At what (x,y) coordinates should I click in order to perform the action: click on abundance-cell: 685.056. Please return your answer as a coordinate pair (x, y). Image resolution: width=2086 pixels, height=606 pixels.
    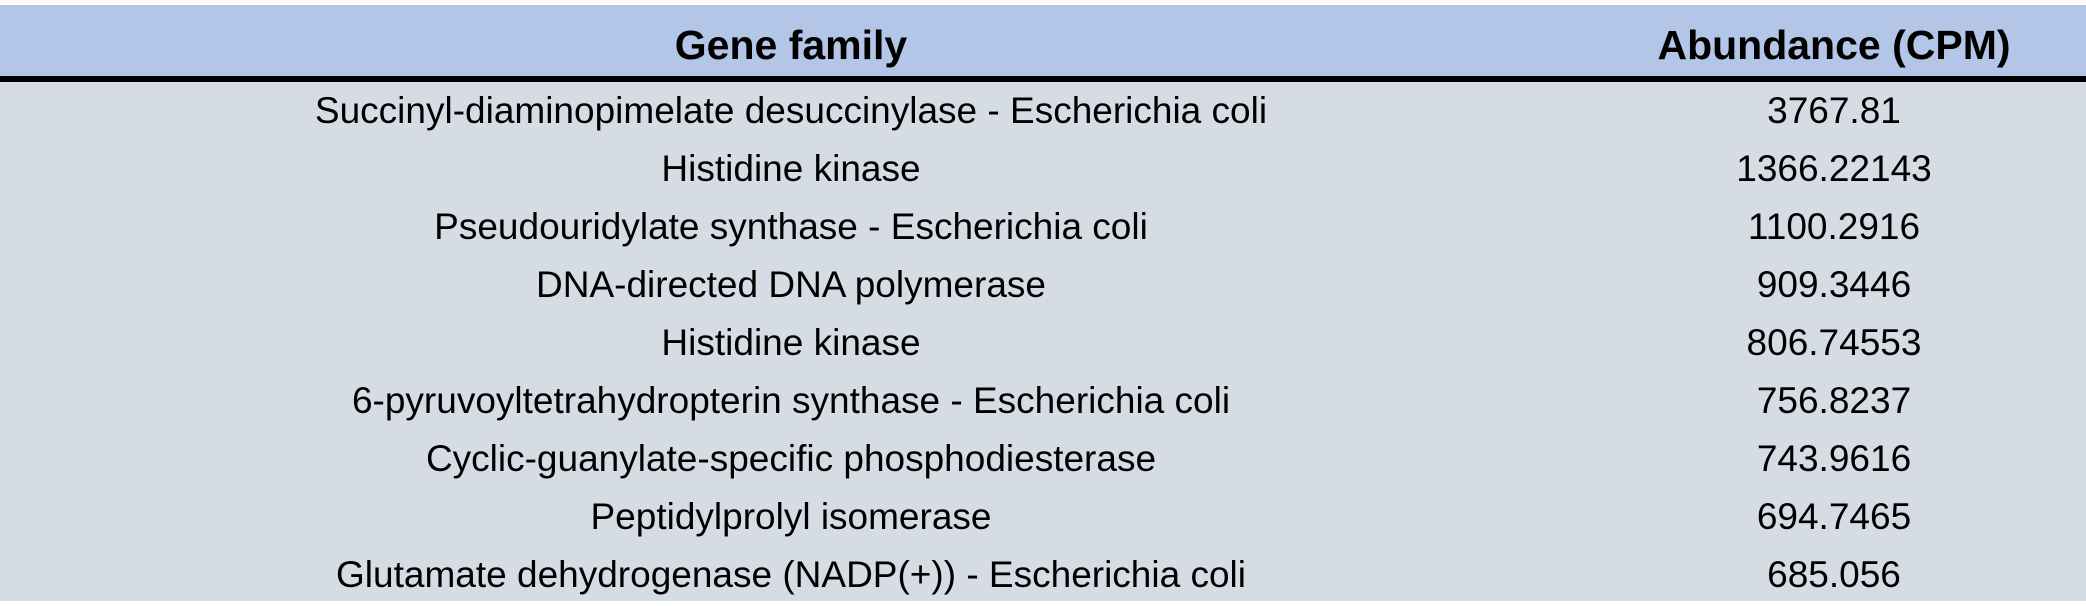
    Looking at the image, I should click on (1834, 574).